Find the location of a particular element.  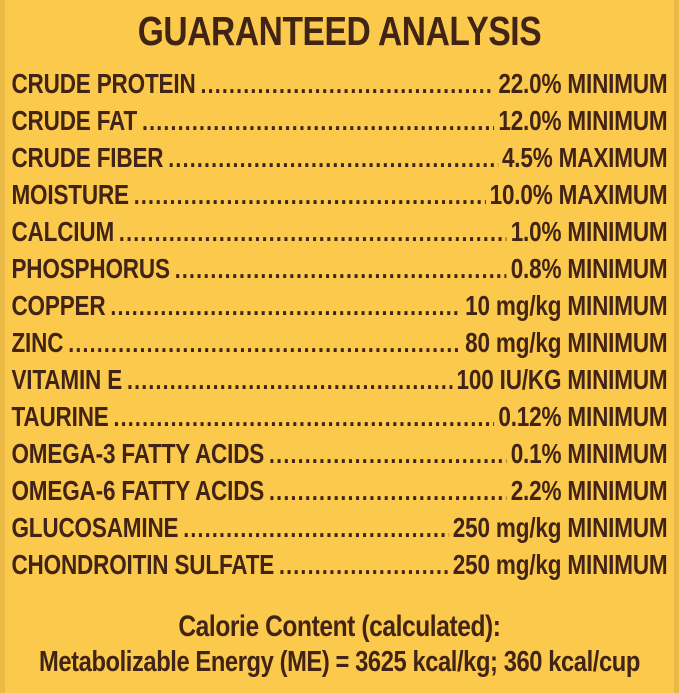

nutrient-value: 80 mg/kg MINIMUM is located at coordinates (566, 342).